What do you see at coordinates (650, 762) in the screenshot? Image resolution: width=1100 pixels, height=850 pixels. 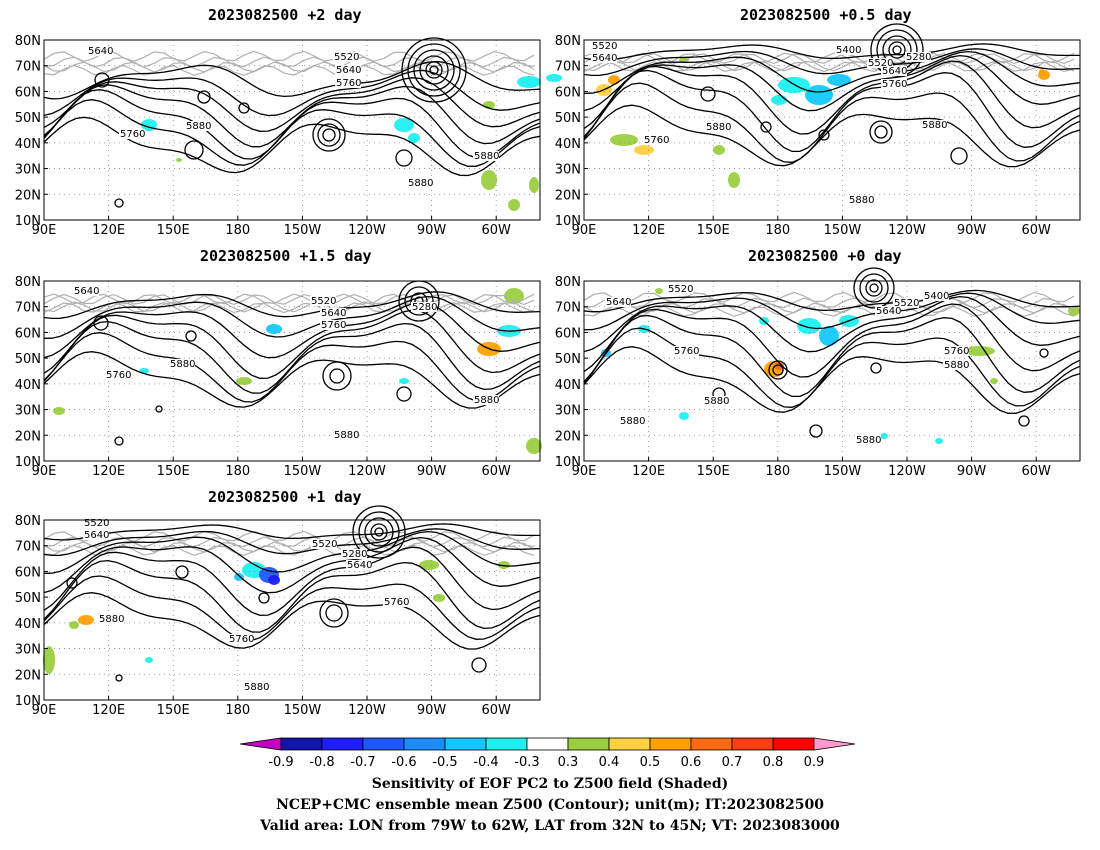 I see `colorbar-tick-label: 0.5` at bounding box center [650, 762].